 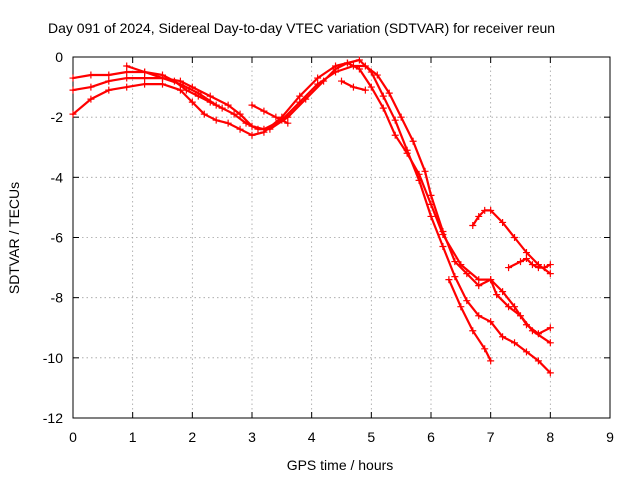 I want to click on series-sat-h, so click(x=529, y=263).